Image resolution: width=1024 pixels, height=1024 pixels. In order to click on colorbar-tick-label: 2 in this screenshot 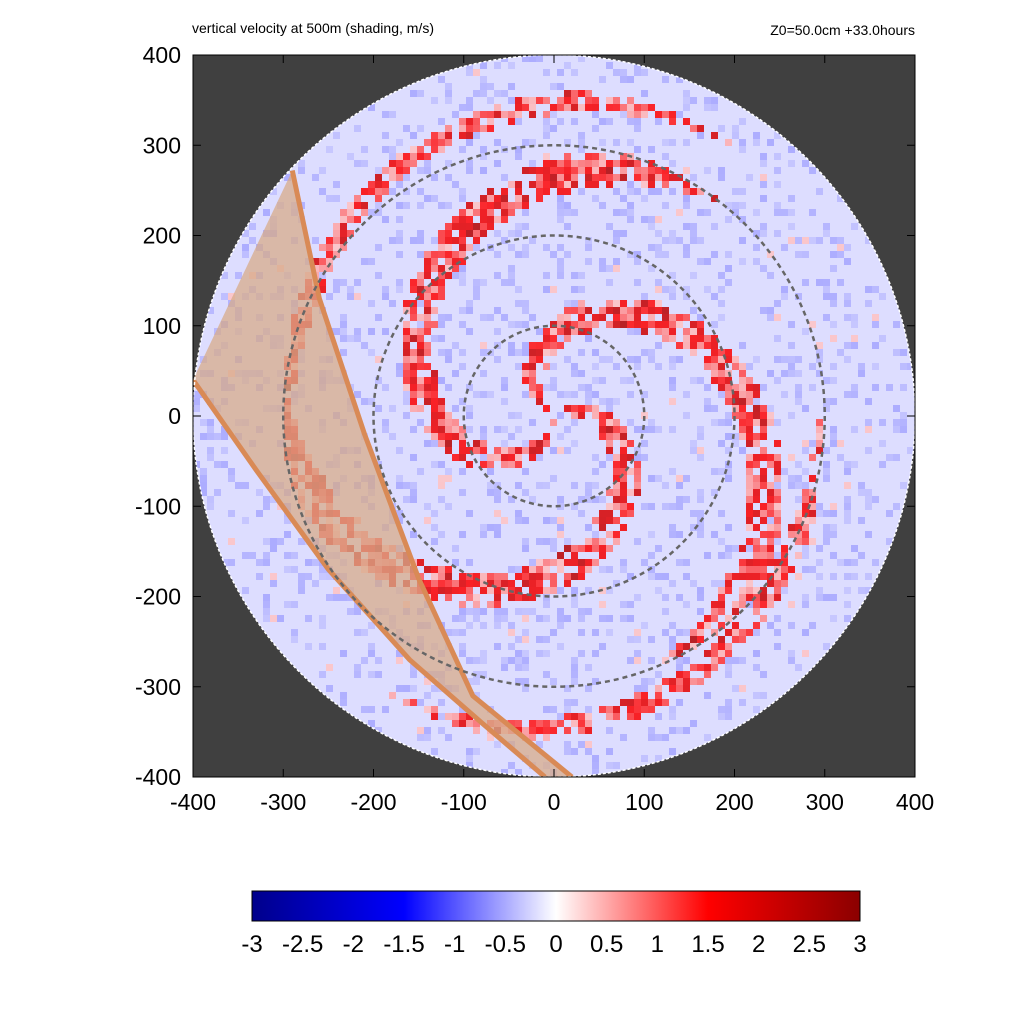, I will do `click(758, 944)`.